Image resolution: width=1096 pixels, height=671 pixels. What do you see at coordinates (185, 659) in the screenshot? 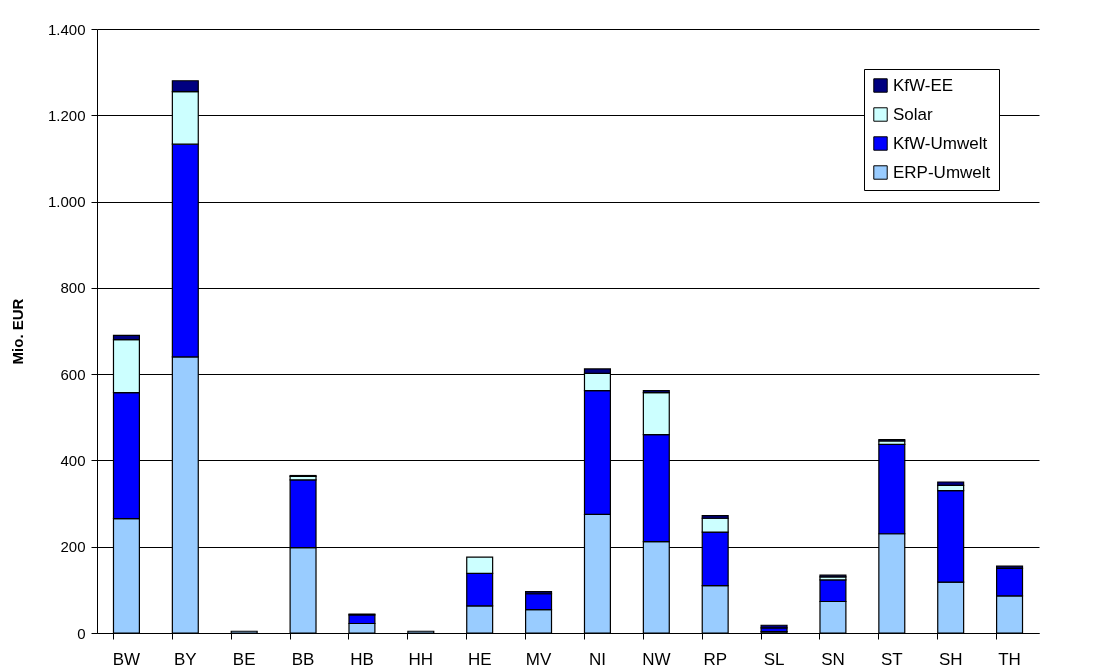
I see `x-tick-label: BY` at bounding box center [185, 659].